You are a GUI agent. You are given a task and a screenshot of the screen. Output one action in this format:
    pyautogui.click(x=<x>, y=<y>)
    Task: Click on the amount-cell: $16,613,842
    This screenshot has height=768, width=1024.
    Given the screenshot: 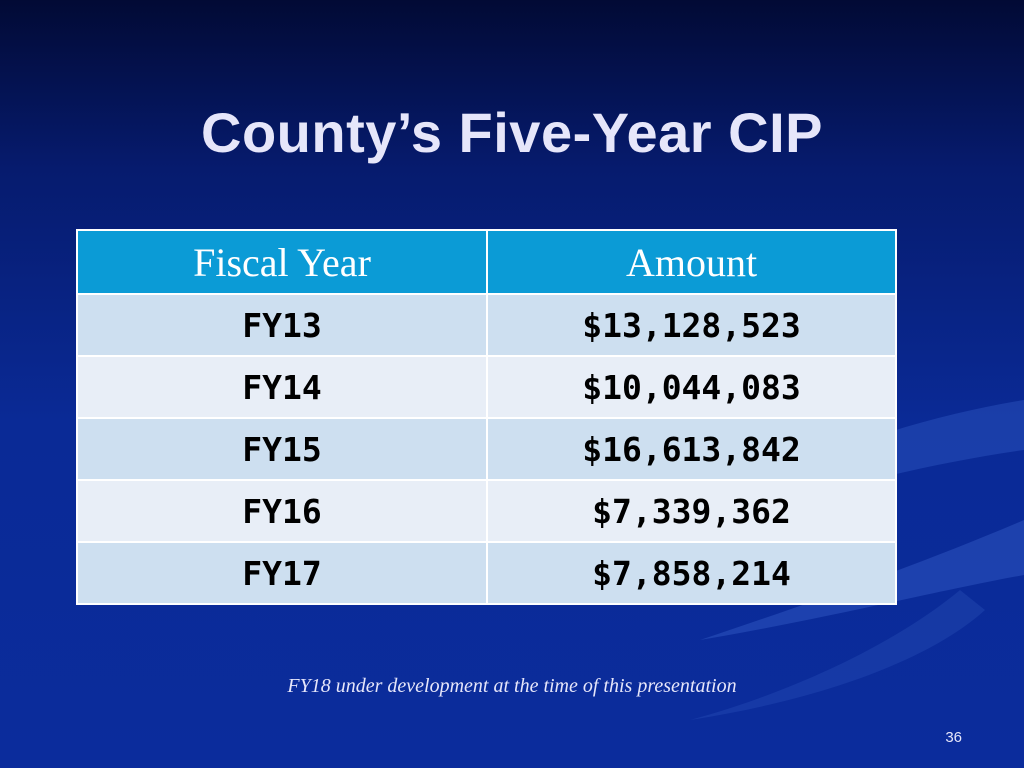 What is the action you would take?
    pyautogui.click(x=691, y=449)
    